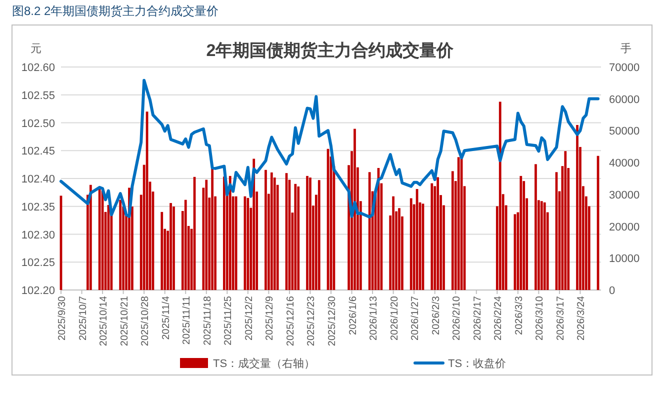 This screenshot has height=396, width=660. Describe the element at coordinates (38, 235) in the screenshot. I see `y-tick-label: 102.30` at that location.